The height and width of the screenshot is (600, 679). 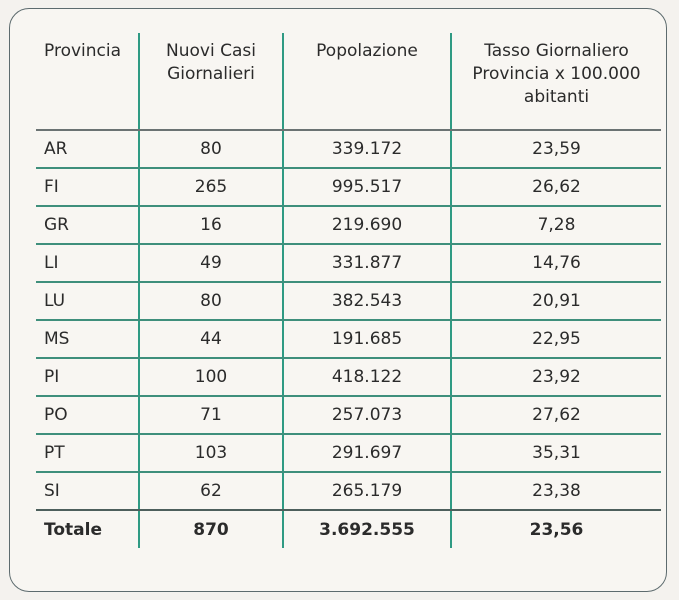 What do you see at coordinates (211, 415) in the screenshot?
I see `cell-casi: 71` at bounding box center [211, 415].